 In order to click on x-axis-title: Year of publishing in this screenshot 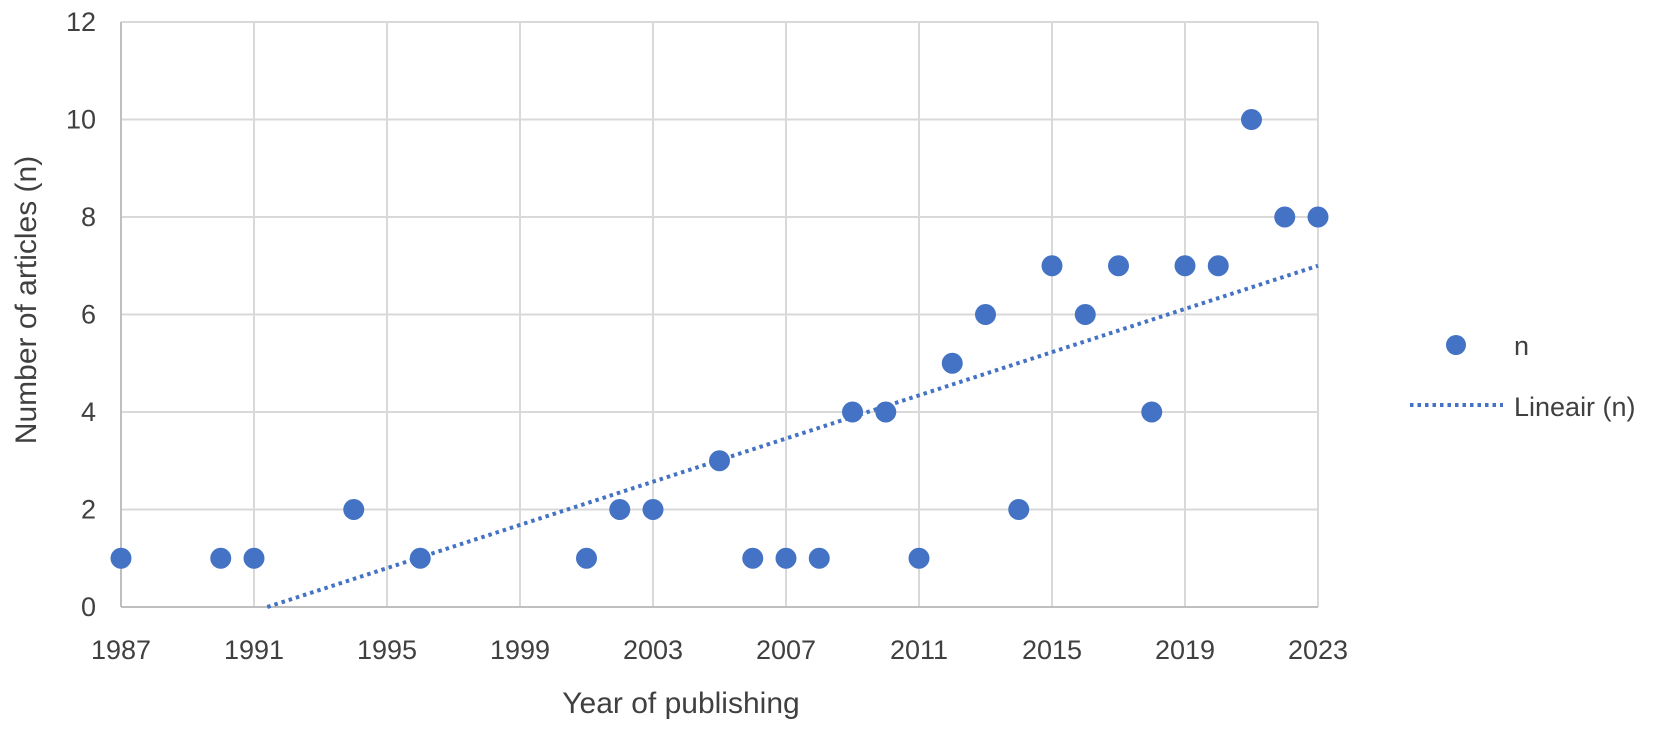, I will do `click(680, 703)`.